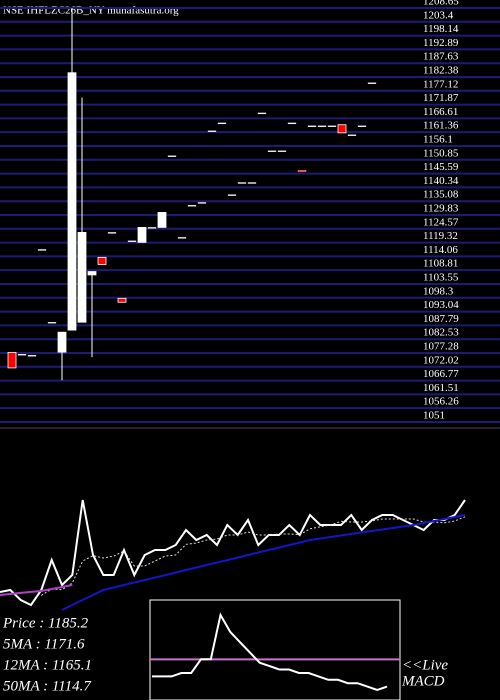 Image resolution: width=500 pixels, height=700 pixels. What do you see at coordinates (438, 140) in the screenshot?
I see `y-tick-label: 1156.1` at bounding box center [438, 140].